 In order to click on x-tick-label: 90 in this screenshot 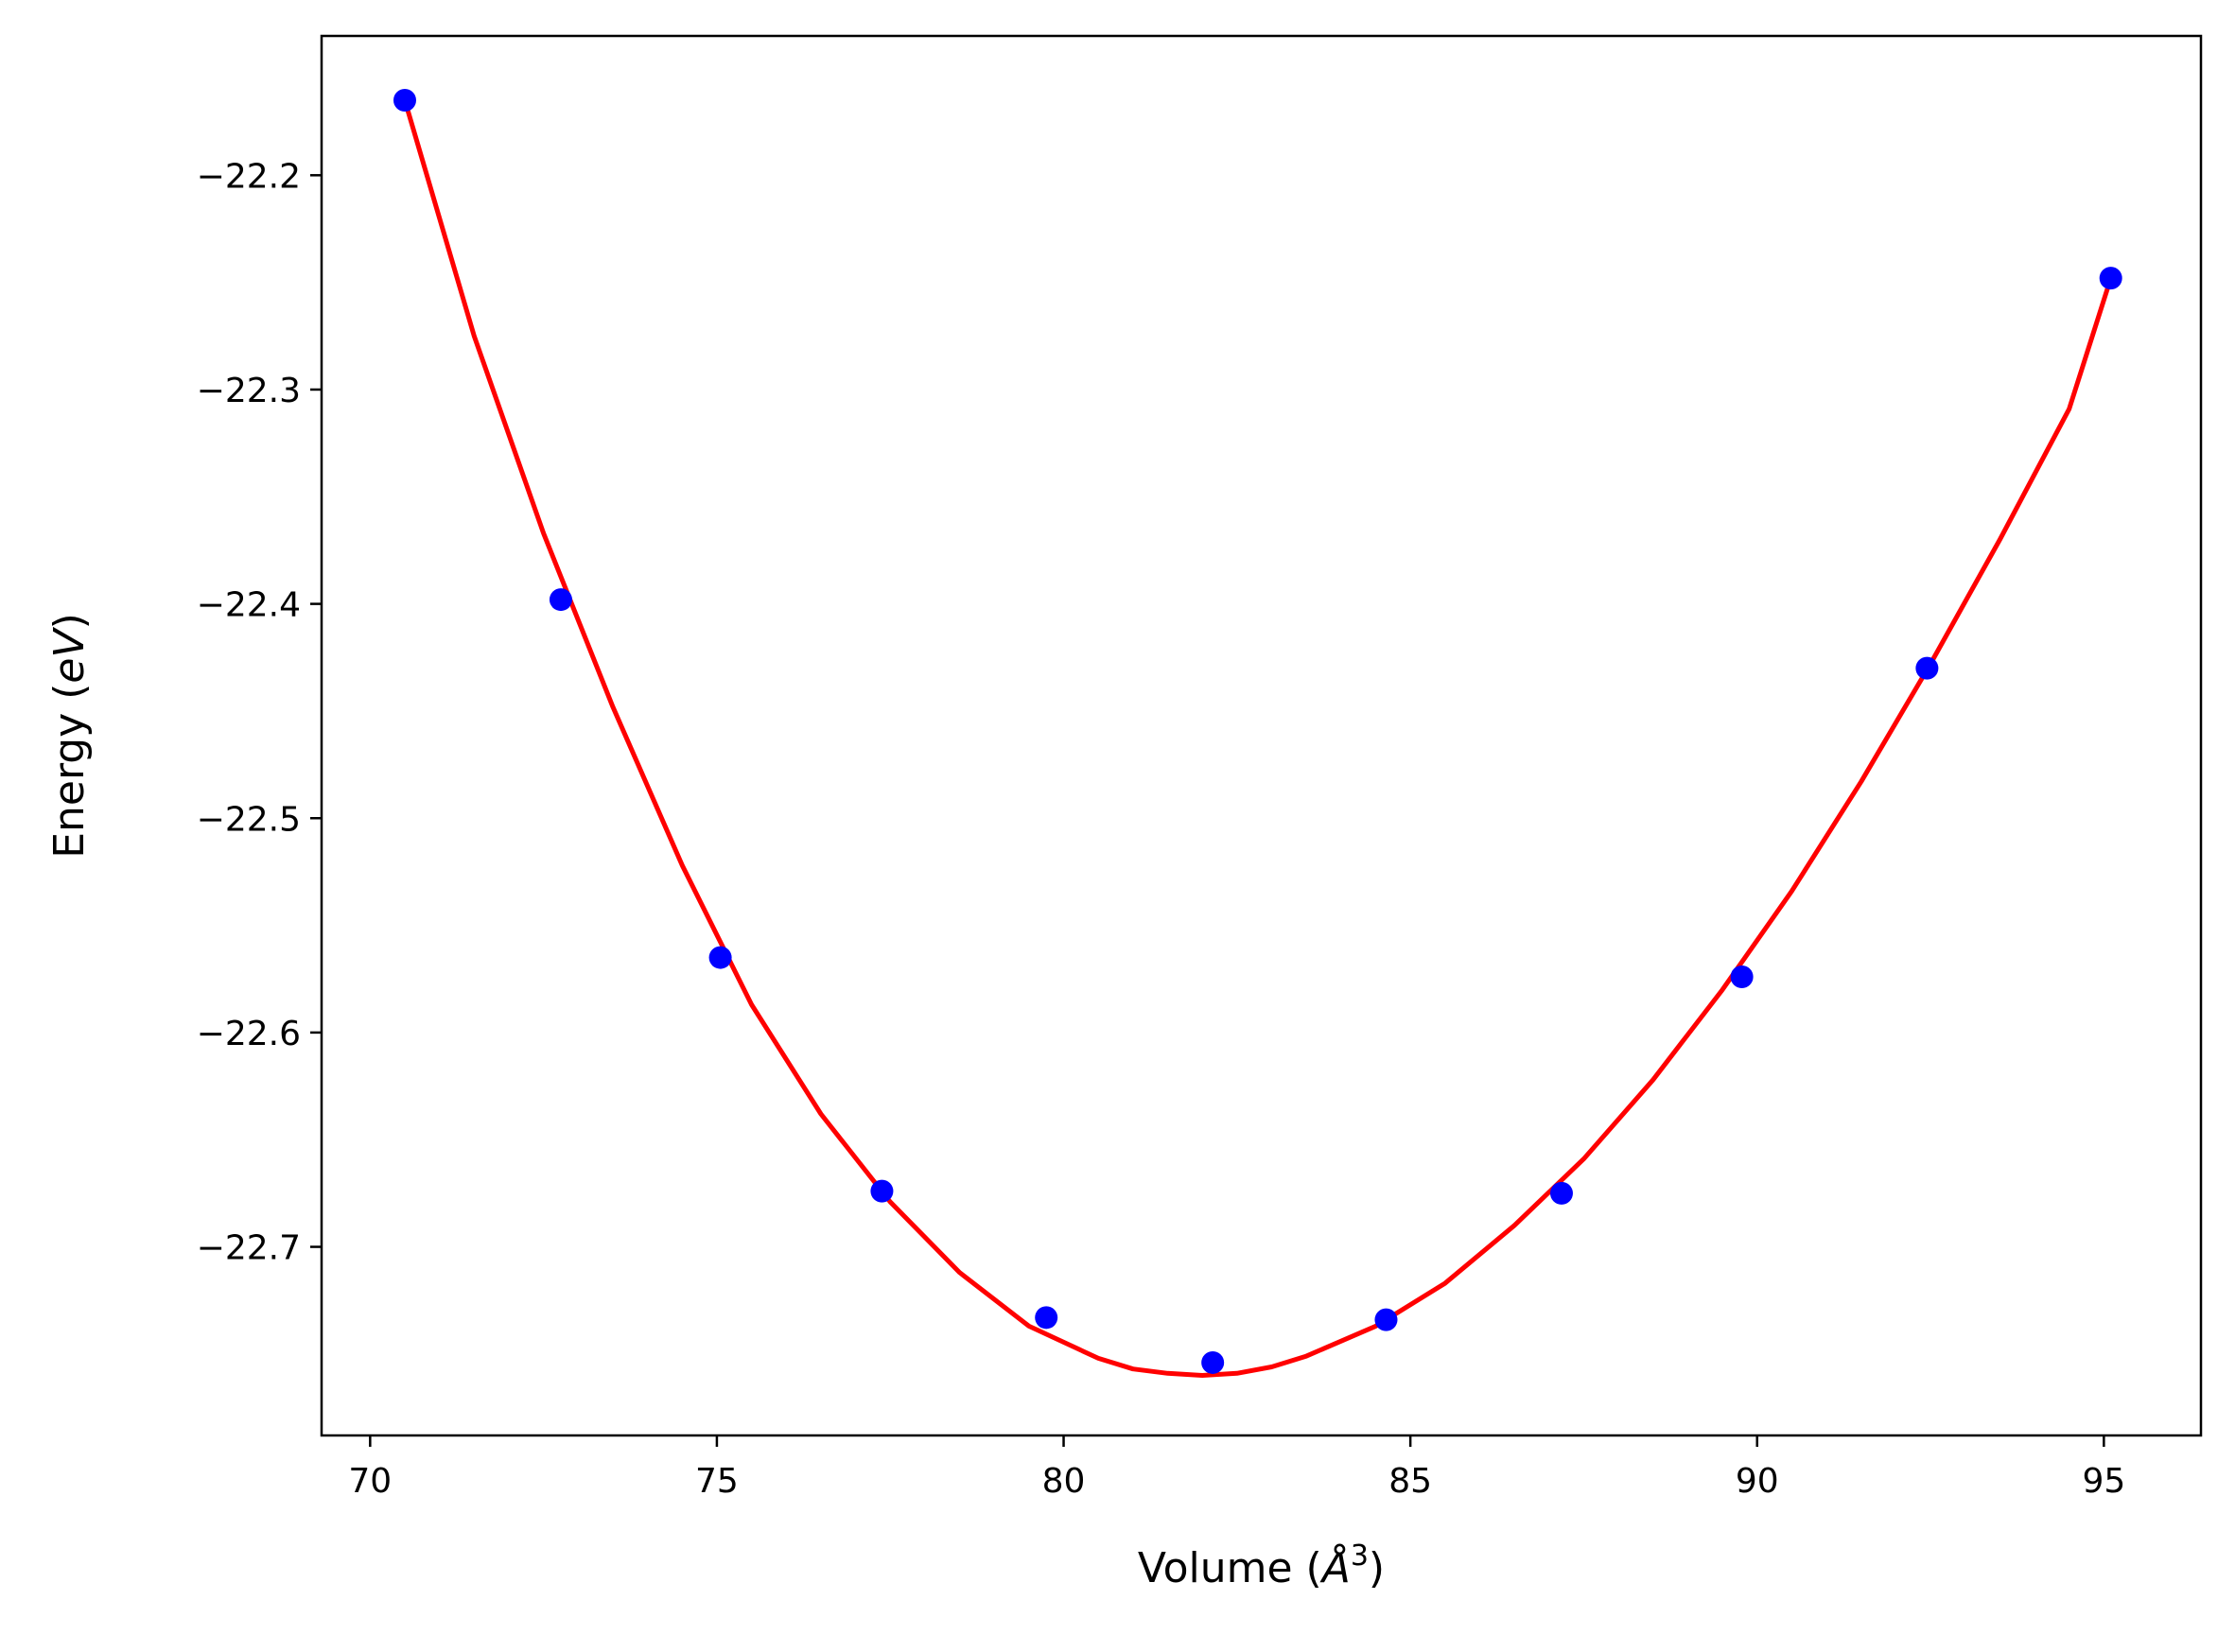, I will do `click(1757, 1482)`.